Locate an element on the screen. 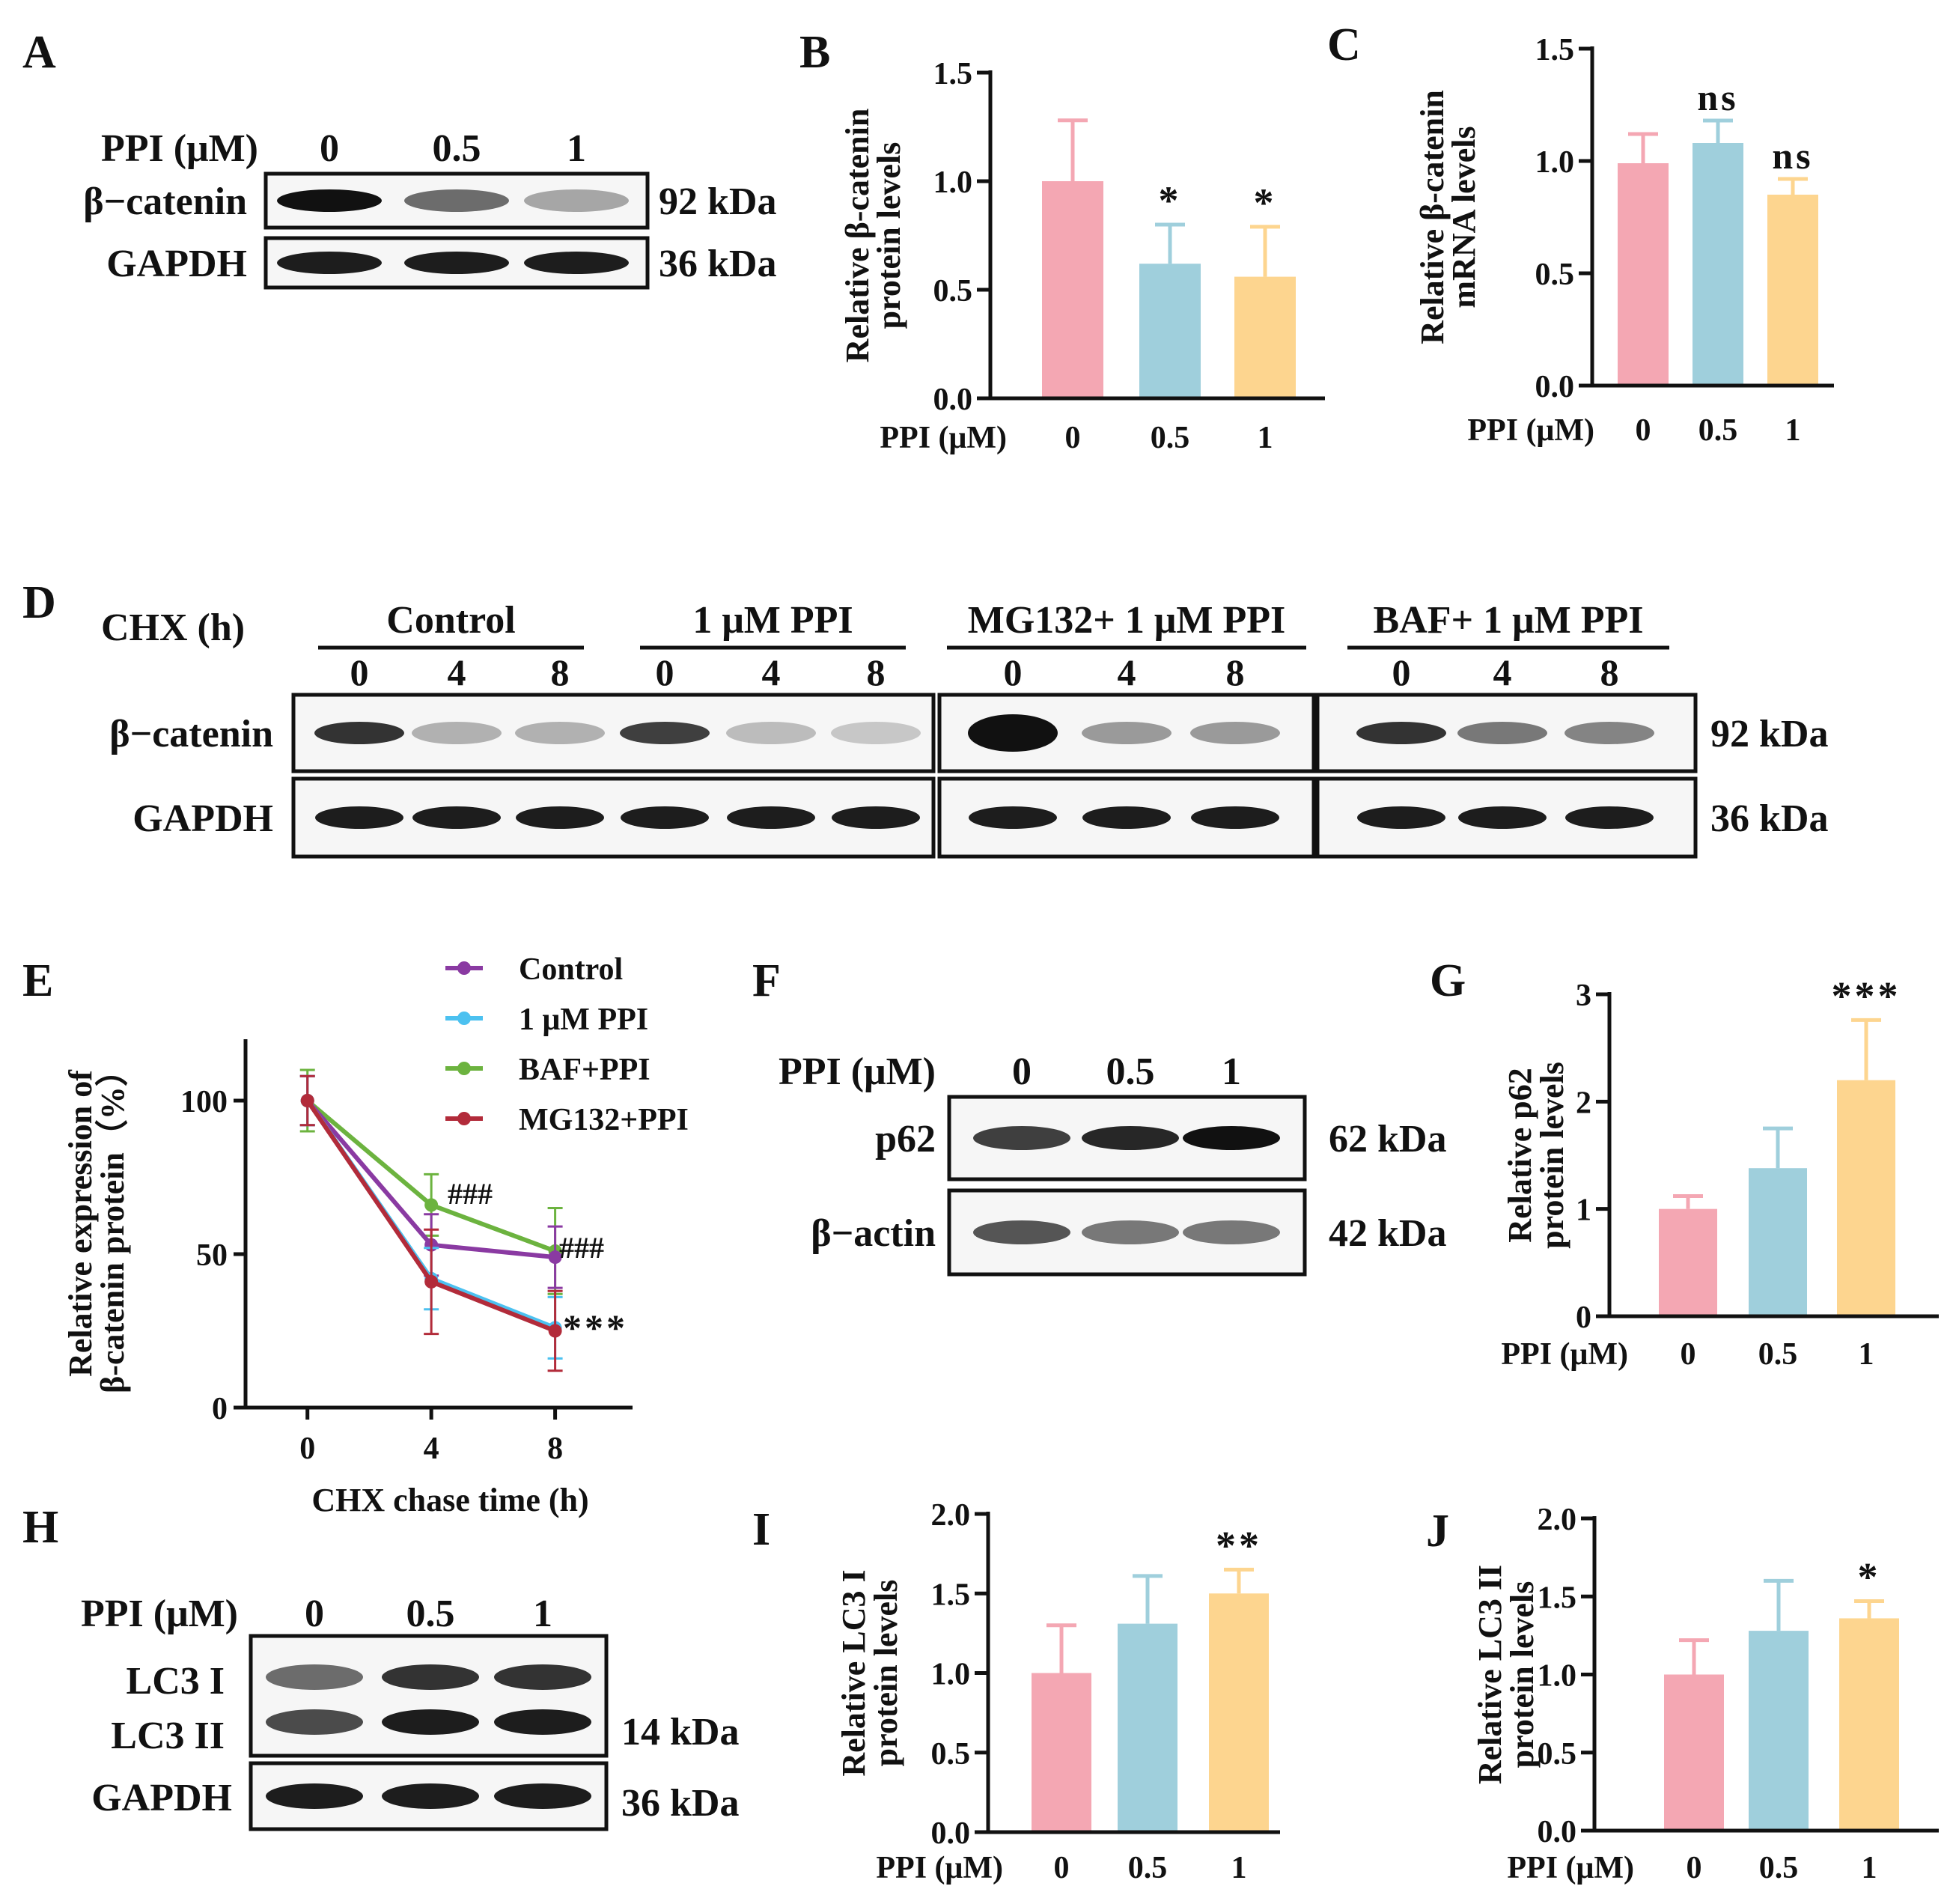  legend-label: MG132+PPI is located at coordinates (604, 1120).